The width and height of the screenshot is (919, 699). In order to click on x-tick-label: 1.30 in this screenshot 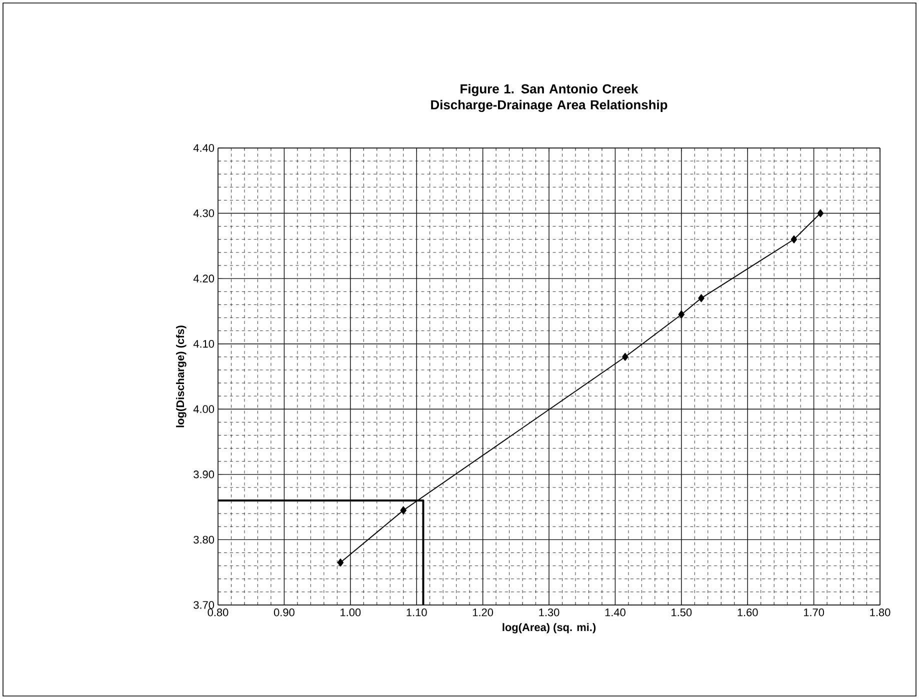, I will do `click(549, 612)`.